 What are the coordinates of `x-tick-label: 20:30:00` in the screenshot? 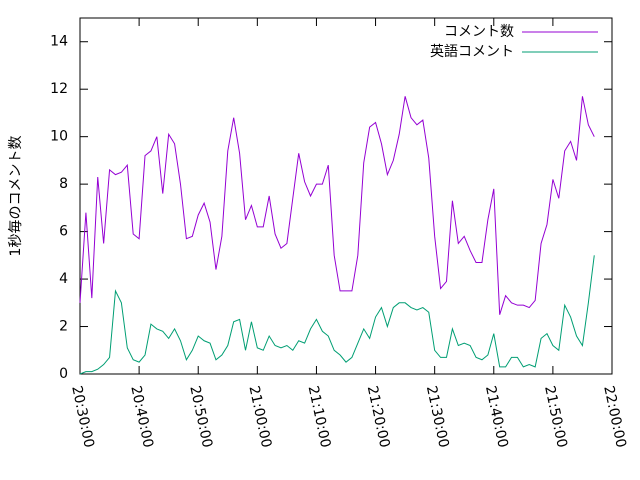 It's located at (82, 416).